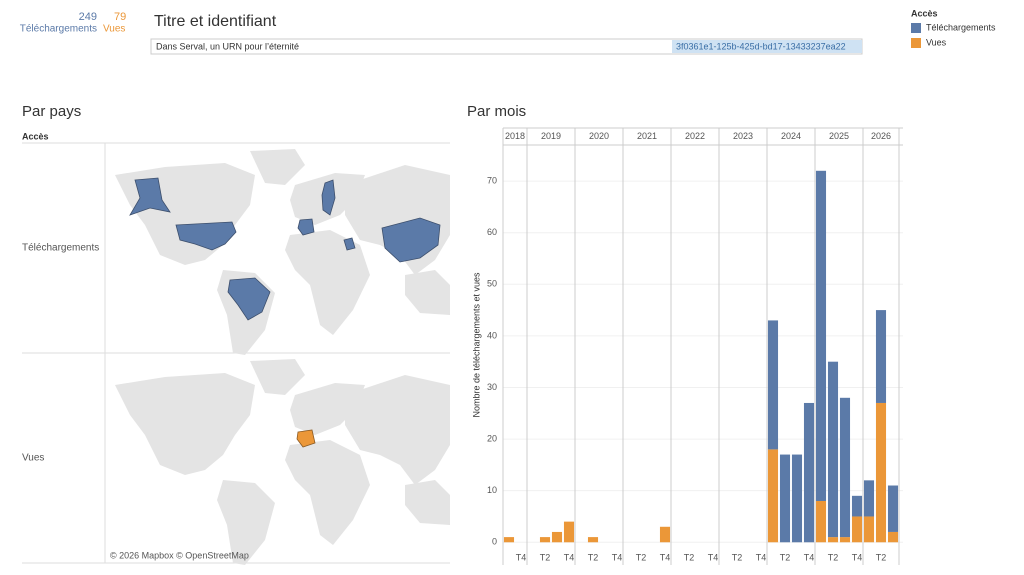 The width and height of the screenshot is (1024, 575). I want to click on highlighted-country, so click(306, 438).